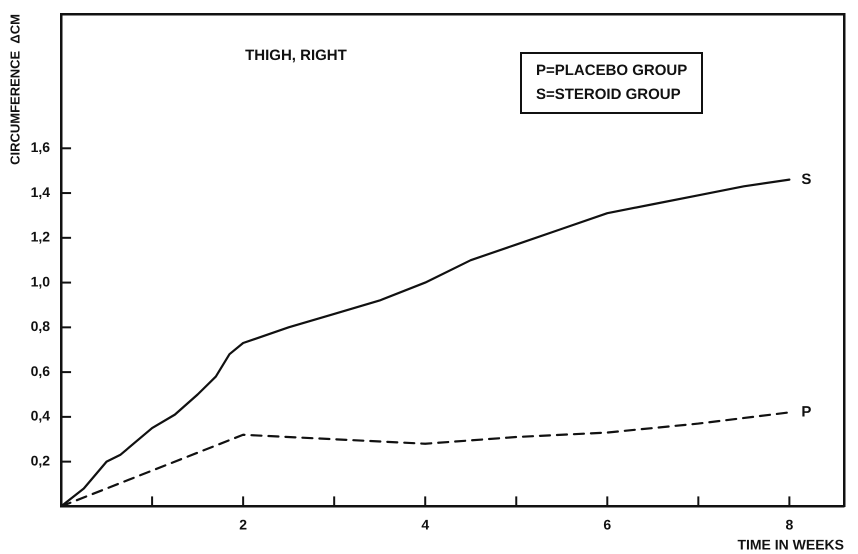 This screenshot has height=554, width=858. Describe the element at coordinates (40, 370) in the screenshot. I see `y-tick-label: 0,6` at that location.